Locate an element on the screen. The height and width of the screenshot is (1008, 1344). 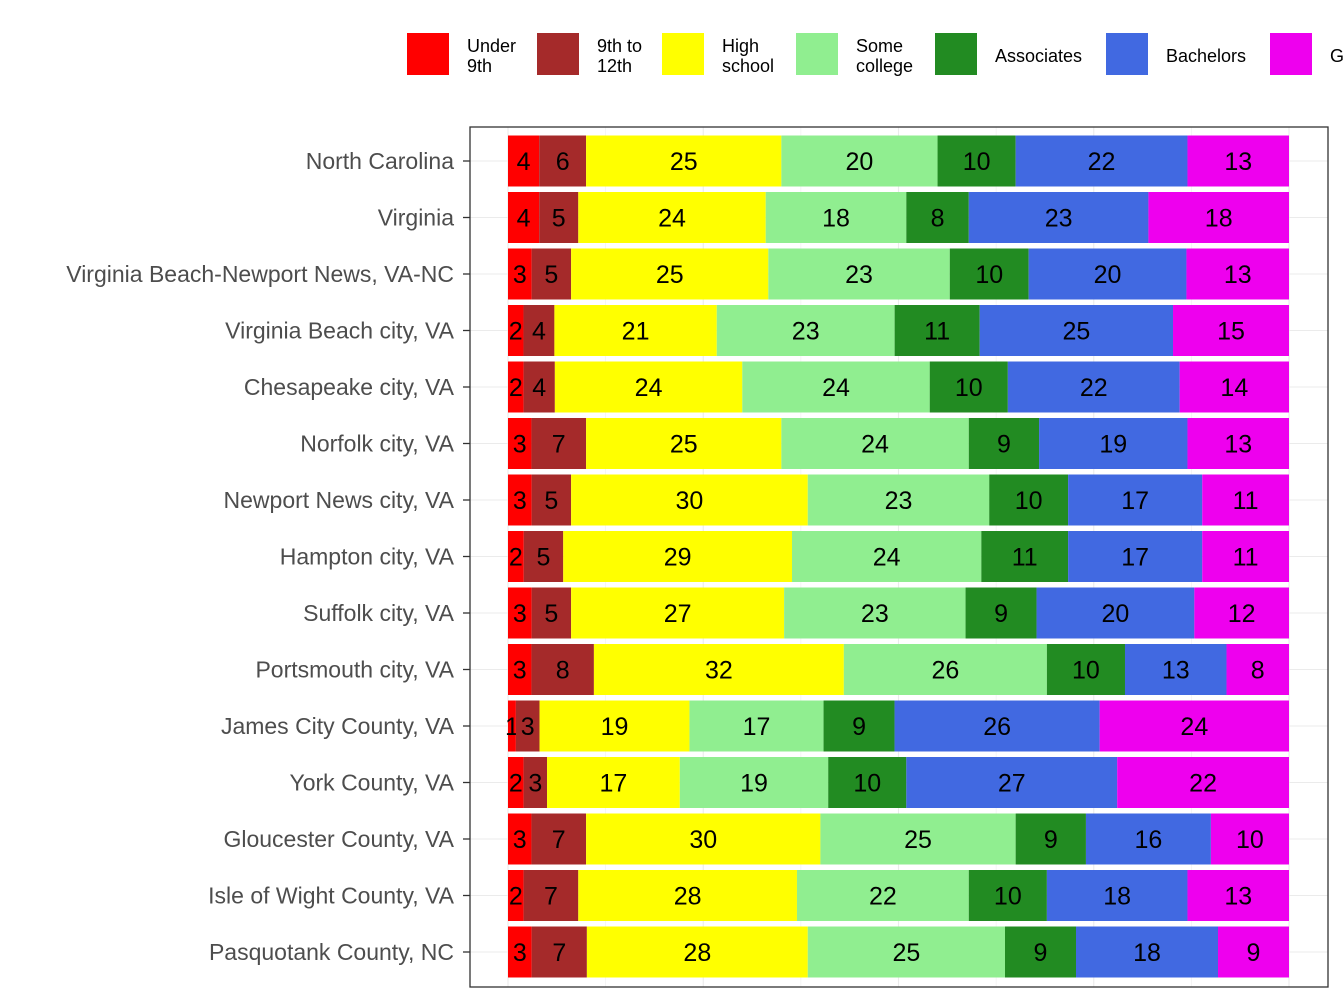
data-label: 27 is located at coordinates (678, 614).